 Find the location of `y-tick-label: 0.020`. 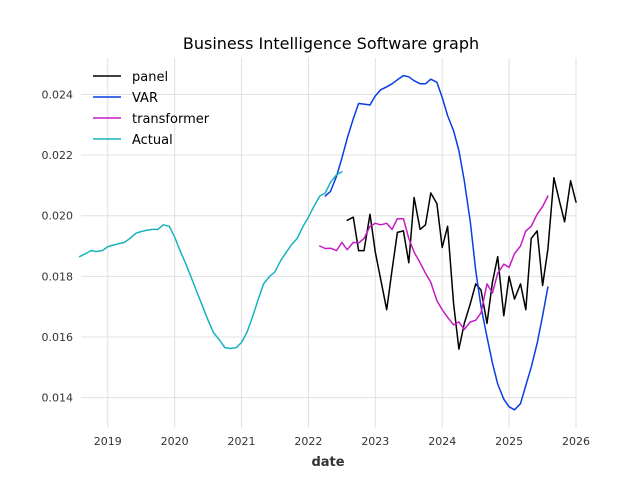

y-tick-label: 0.020 is located at coordinates (58, 216).